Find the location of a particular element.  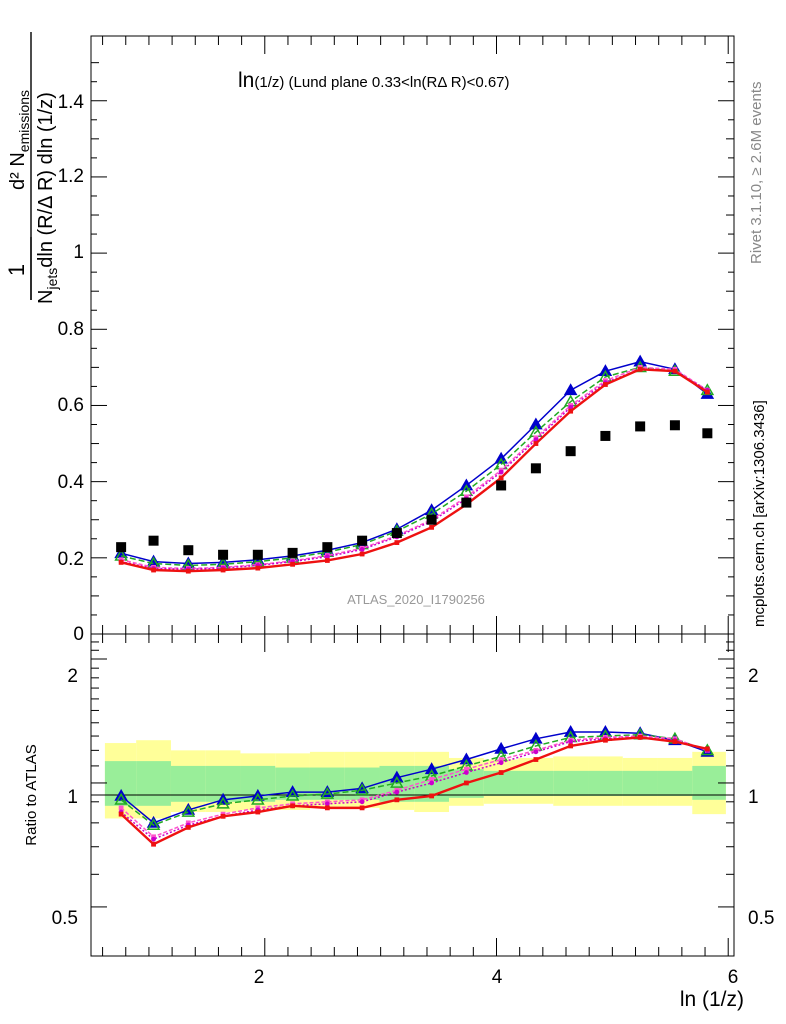

plot-title-main: ln is located at coordinates (246, 80).